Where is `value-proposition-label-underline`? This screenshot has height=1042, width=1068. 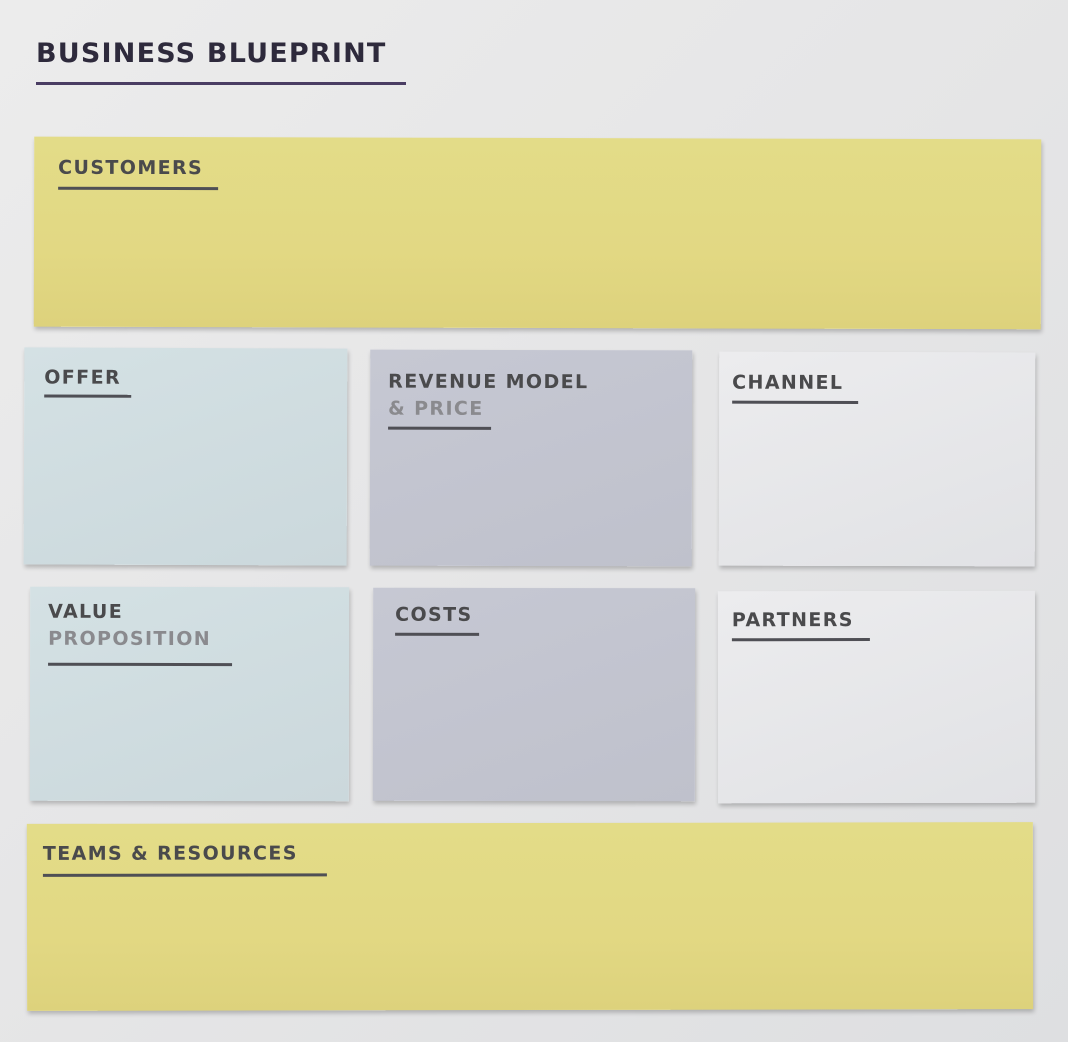 value-proposition-label-underline is located at coordinates (140, 664).